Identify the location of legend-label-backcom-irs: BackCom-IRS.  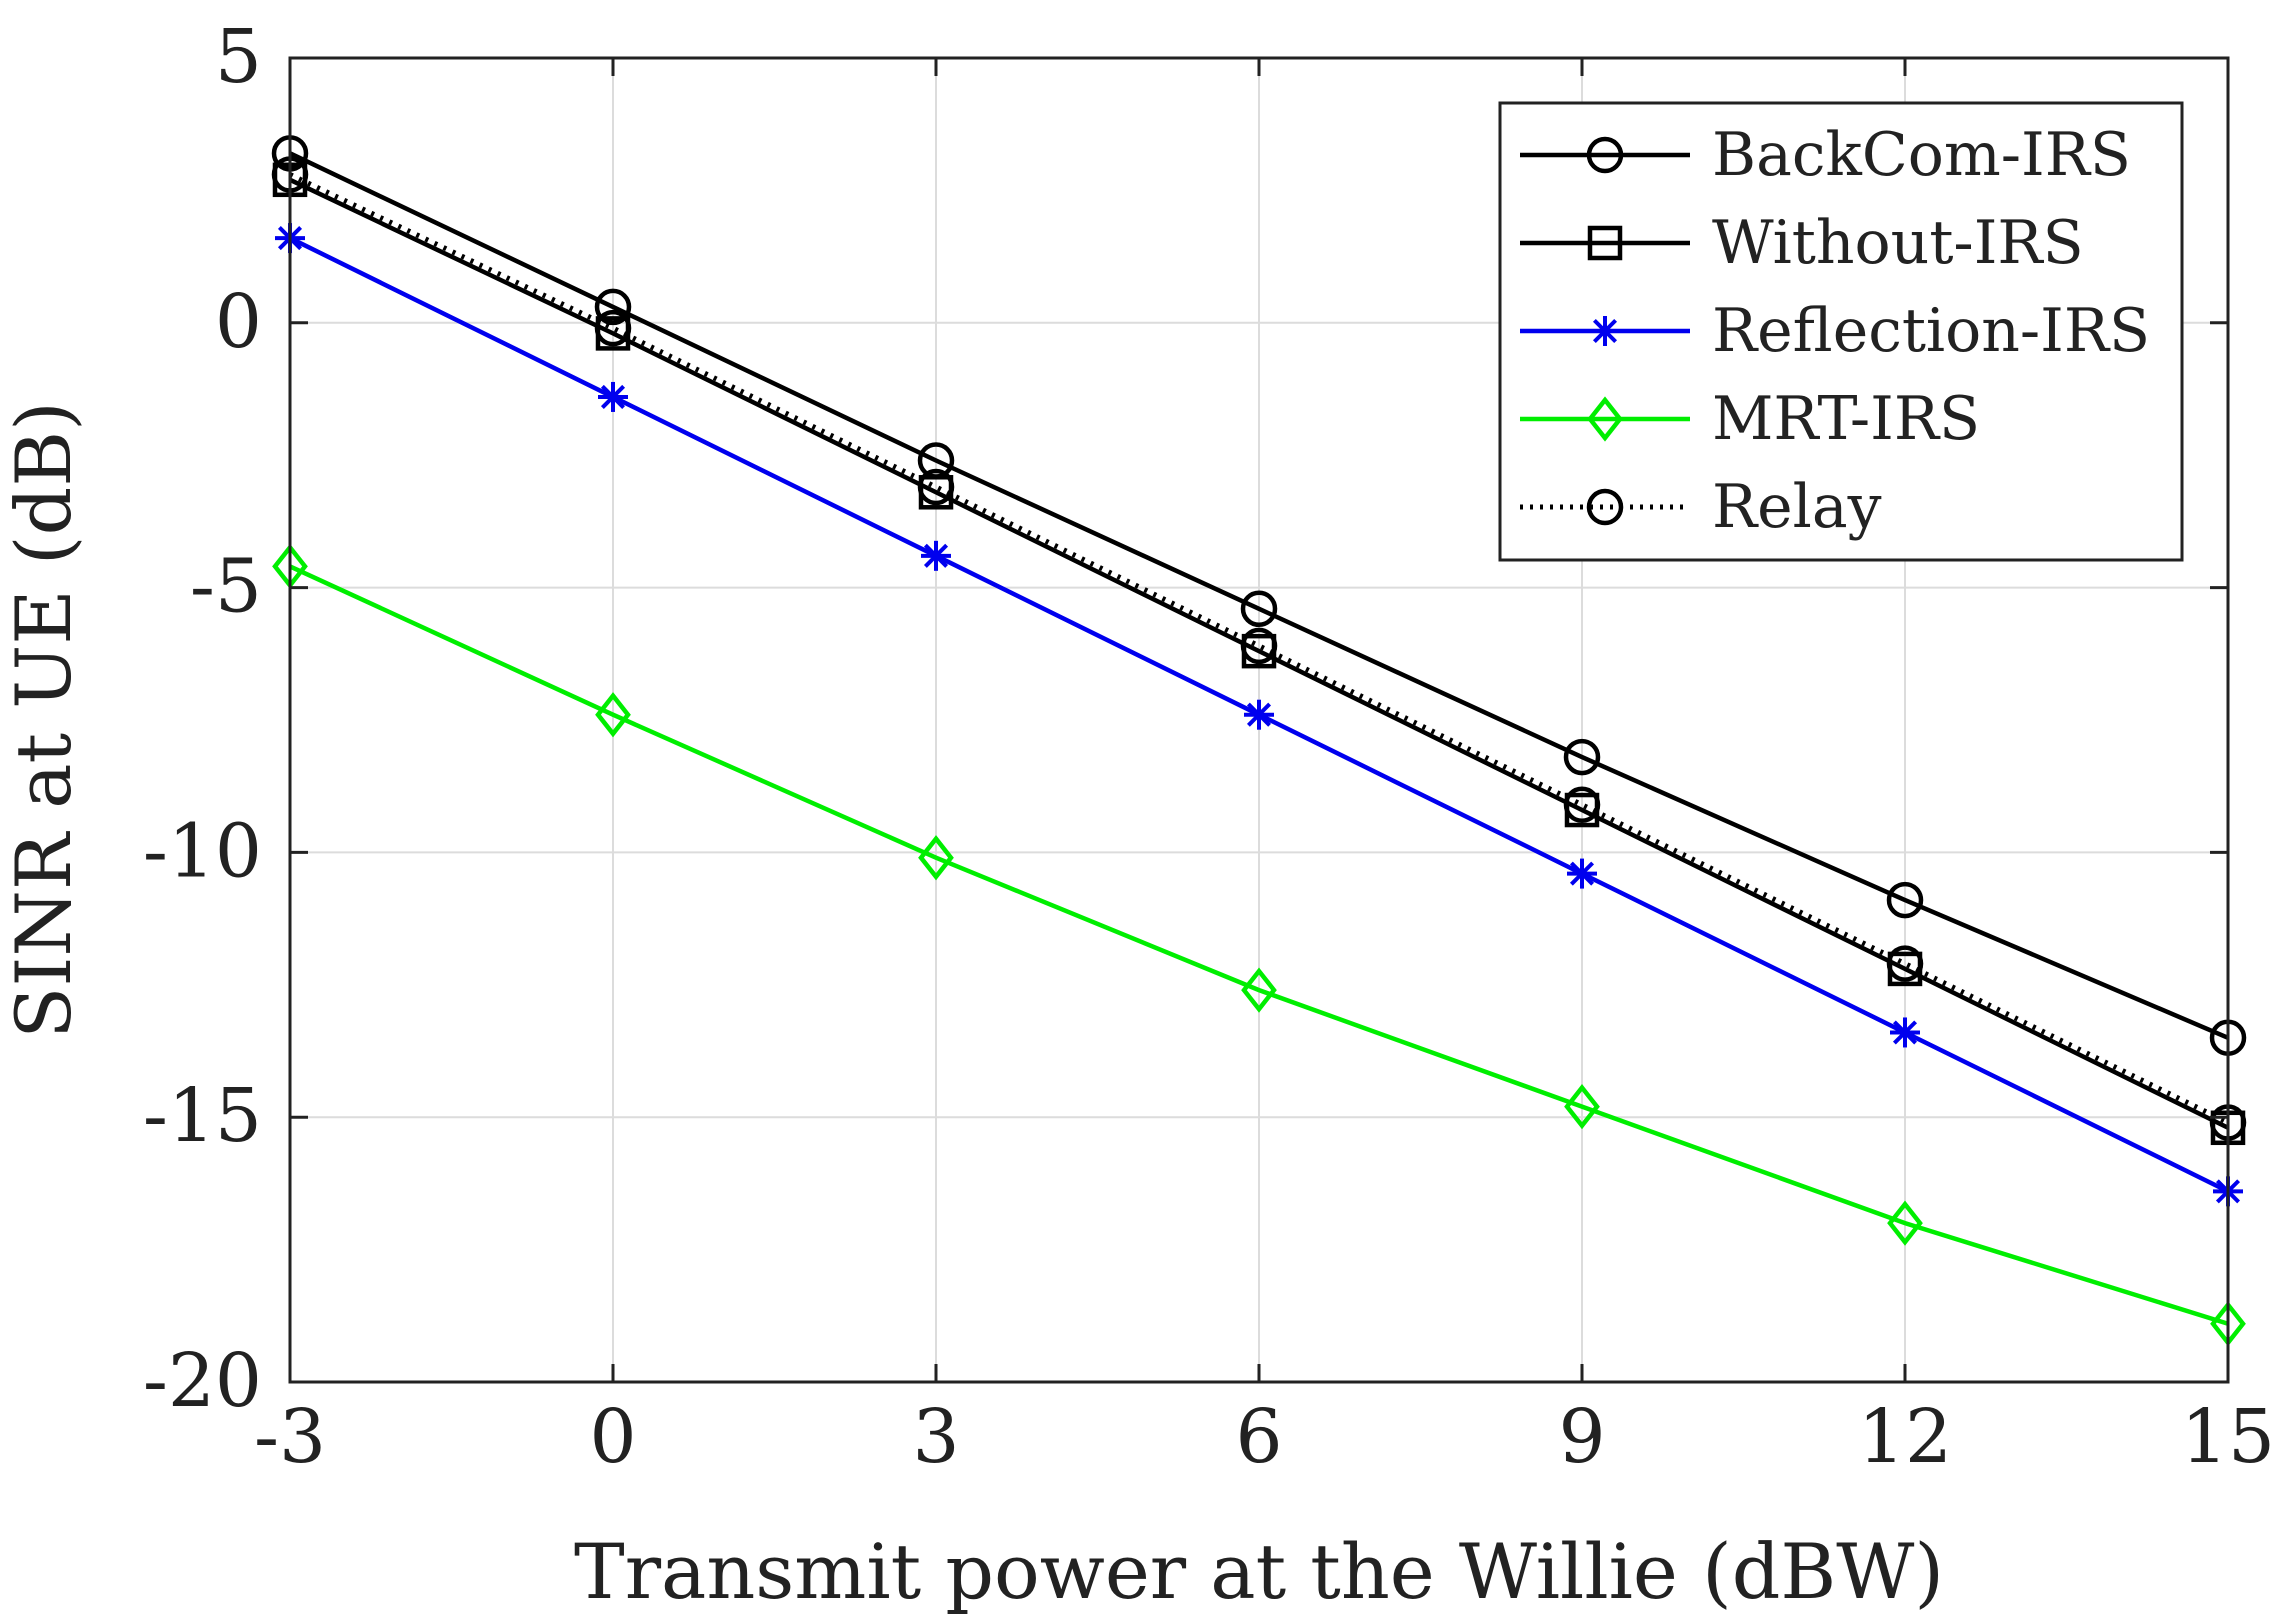
(1921, 155).